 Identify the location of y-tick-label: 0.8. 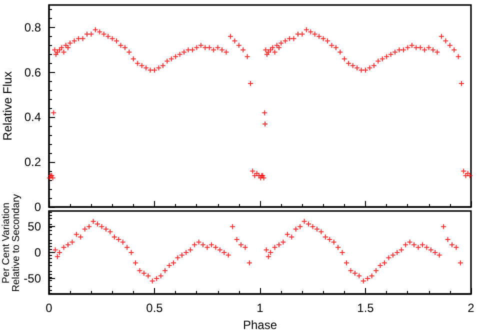
(33, 27).